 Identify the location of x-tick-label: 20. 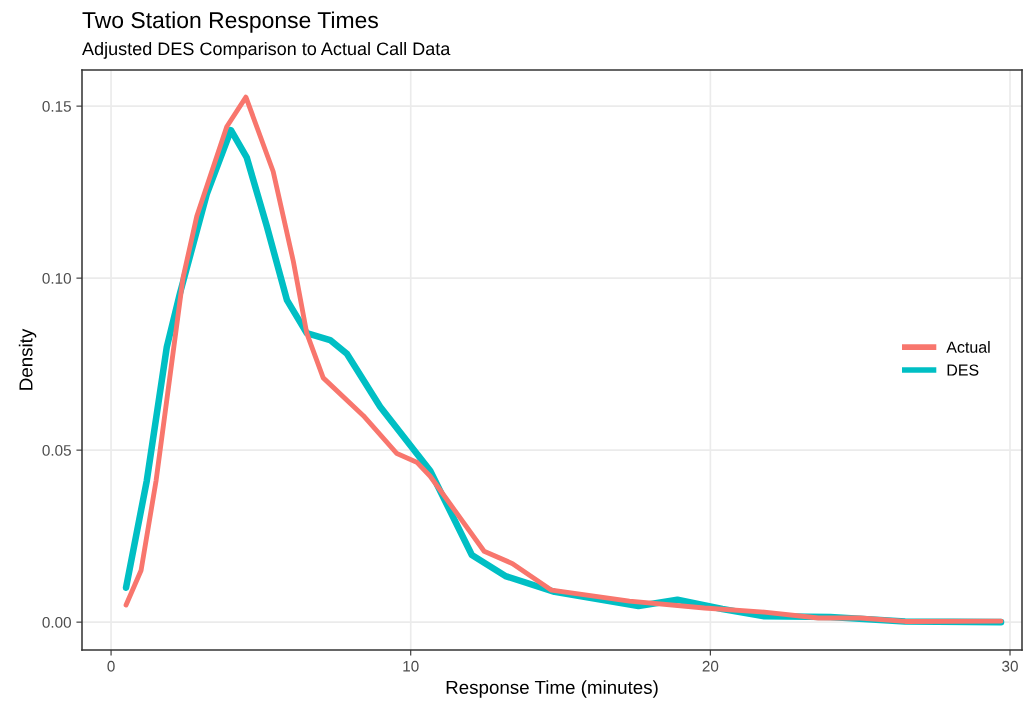
(710, 666).